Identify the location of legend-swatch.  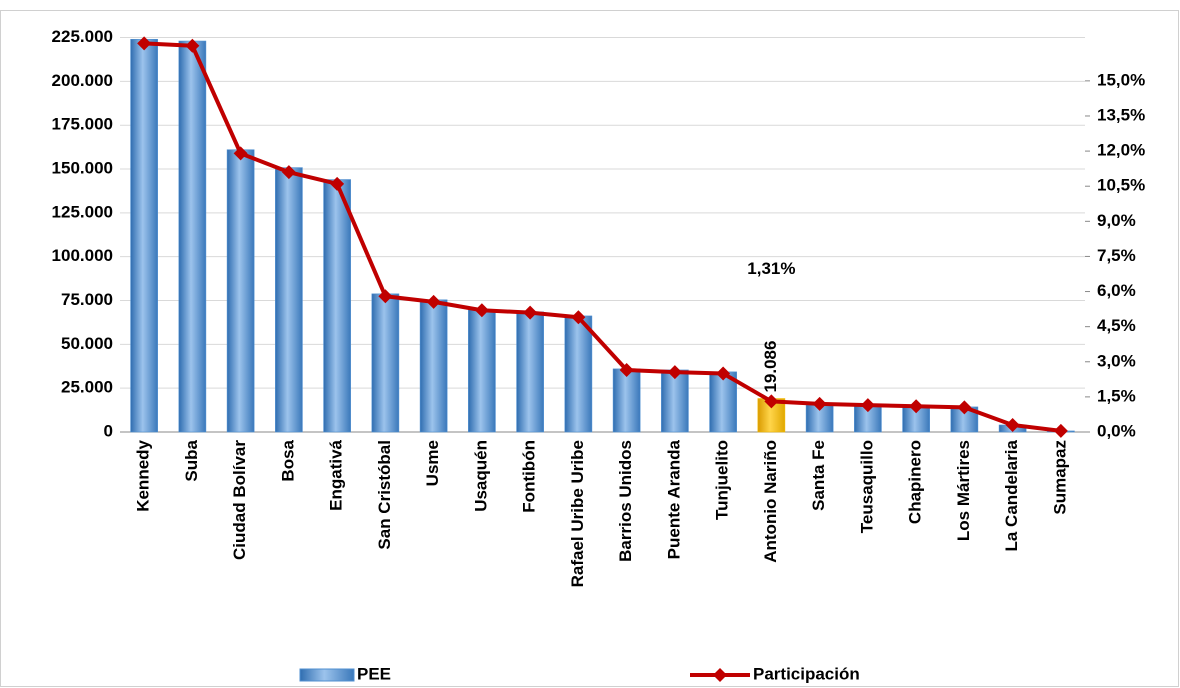
(327, 675).